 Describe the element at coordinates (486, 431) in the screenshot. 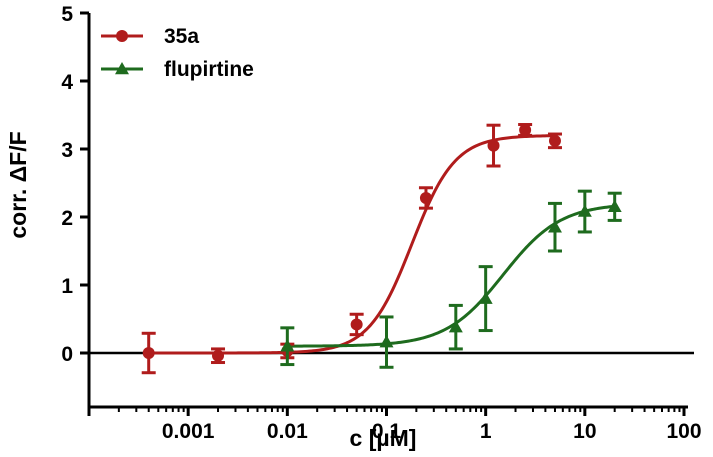

I see `x-tick-label: 1` at that location.